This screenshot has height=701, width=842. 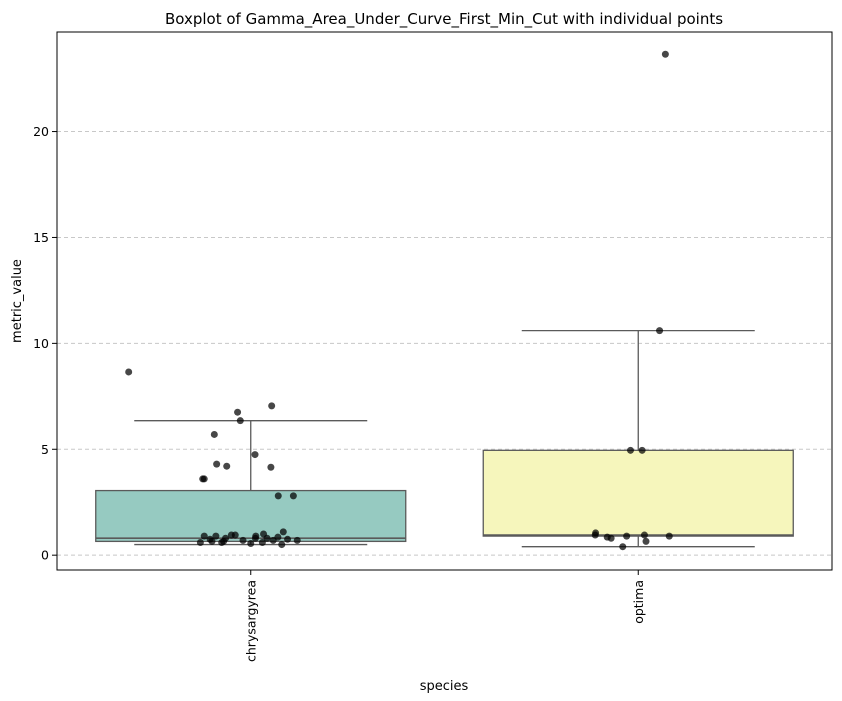 What do you see at coordinates (41, 343) in the screenshot?
I see `y-tick-label: 10` at bounding box center [41, 343].